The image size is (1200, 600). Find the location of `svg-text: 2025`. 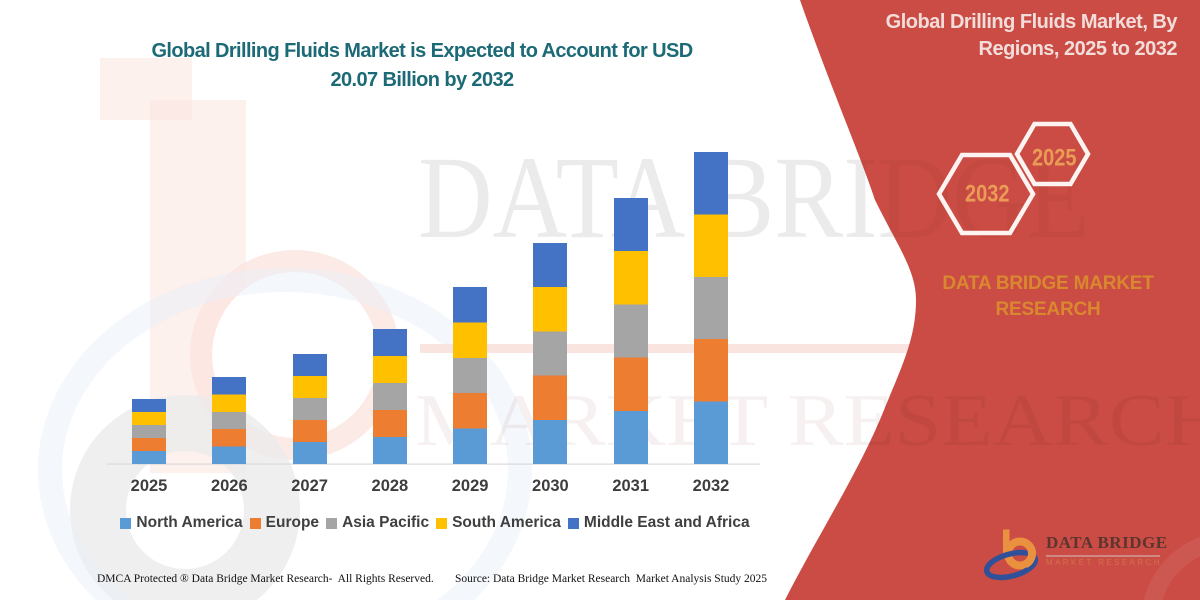

svg-text: 2025 is located at coordinates (1054, 158).